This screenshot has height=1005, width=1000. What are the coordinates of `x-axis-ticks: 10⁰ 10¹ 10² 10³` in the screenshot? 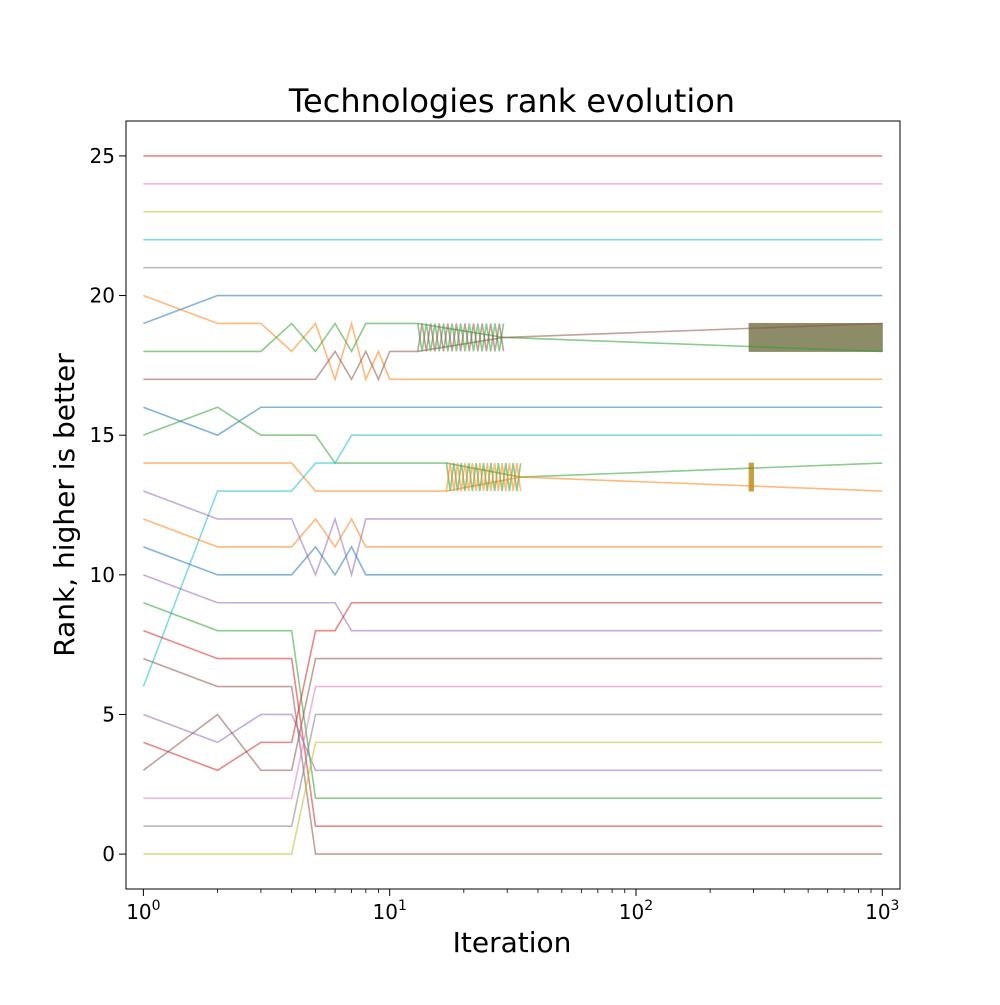 It's located at (512, 906).